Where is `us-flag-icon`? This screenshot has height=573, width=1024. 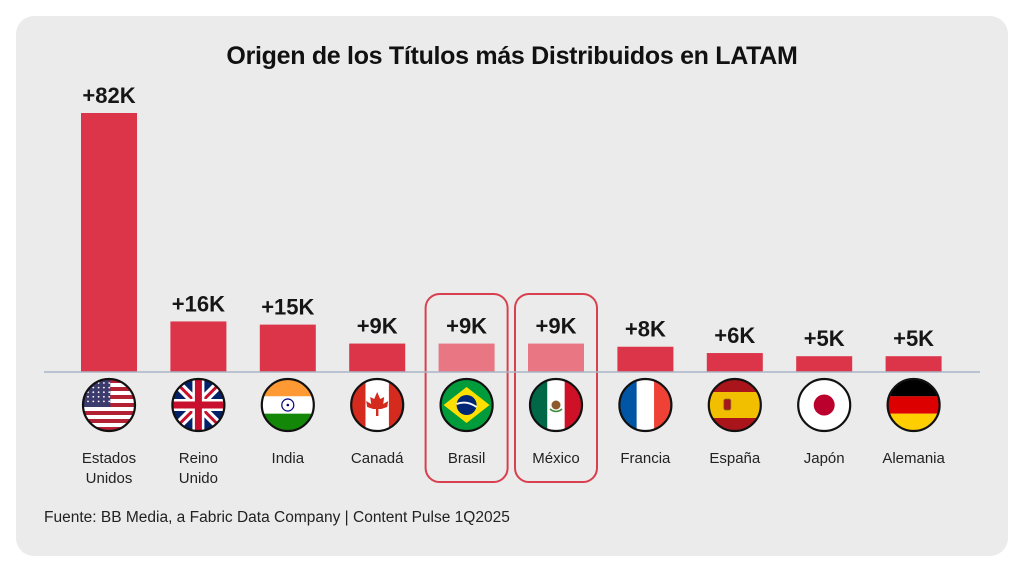 us-flag-icon is located at coordinates (109, 405).